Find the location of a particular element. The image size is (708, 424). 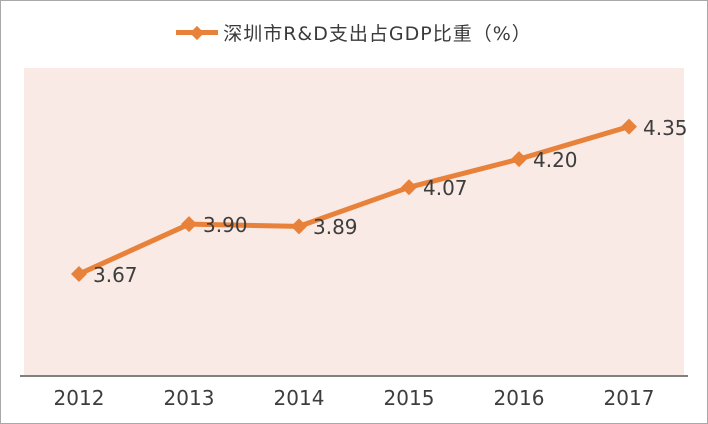

legend-line-diamond-icon is located at coordinates (197, 32).